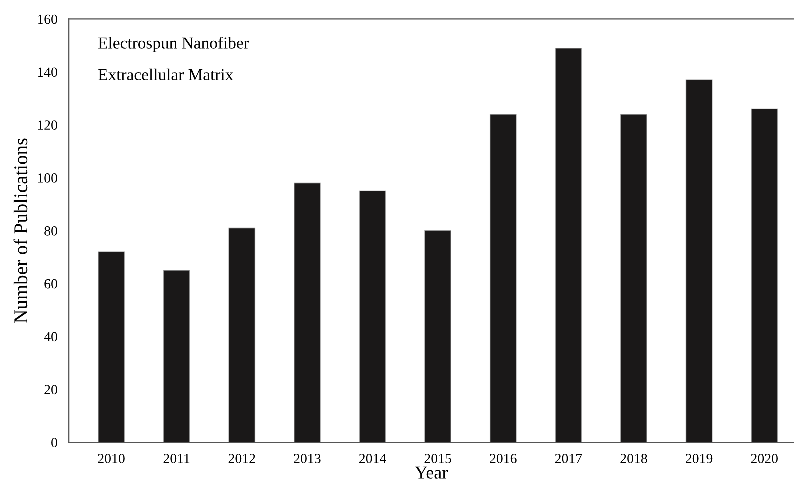  Describe the element at coordinates (568, 459) in the screenshot. I see `x-tick-label: 2017` at that location.